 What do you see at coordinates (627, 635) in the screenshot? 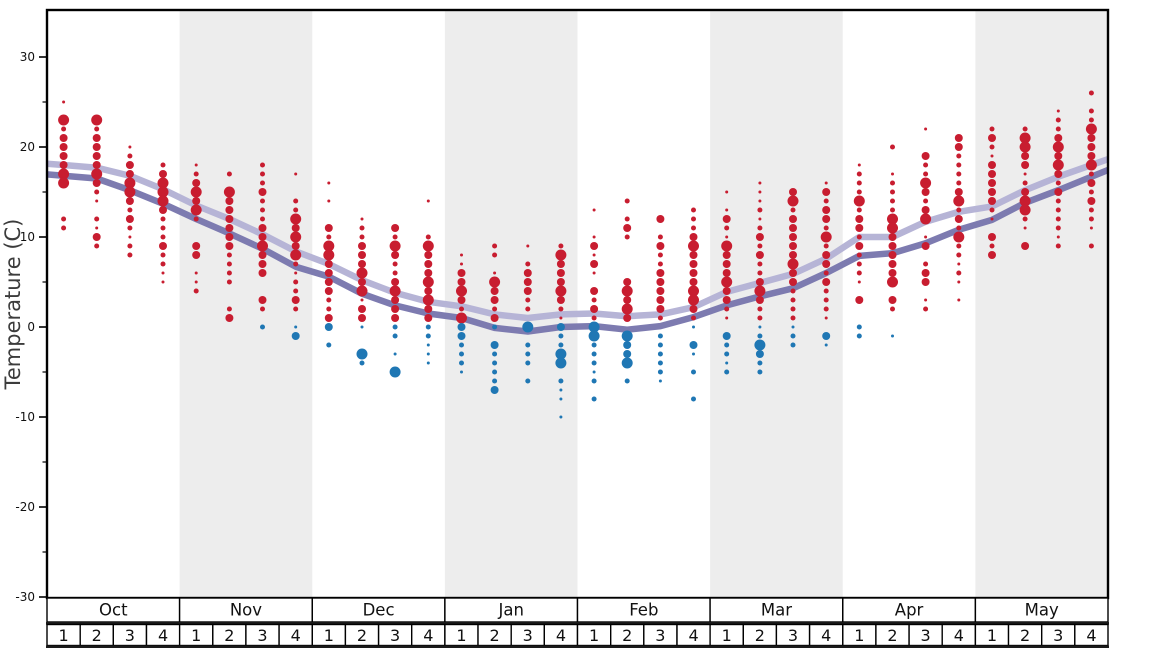
I see `week-label: 2` at bounding box center [627, 635].